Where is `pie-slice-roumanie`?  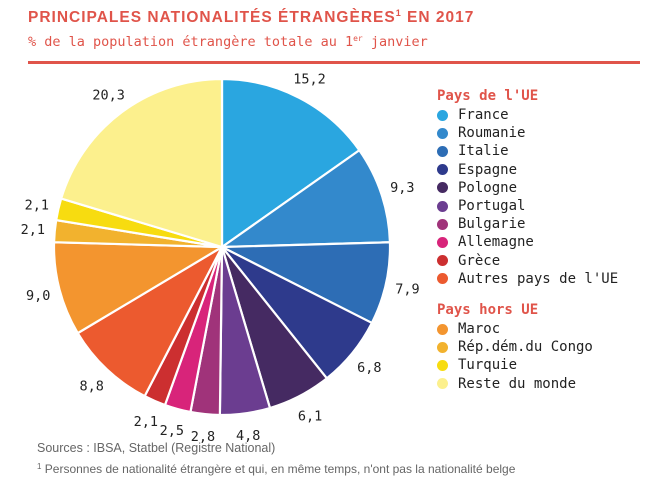
pie-slice-roumanie is located at coordinates (305, 198).